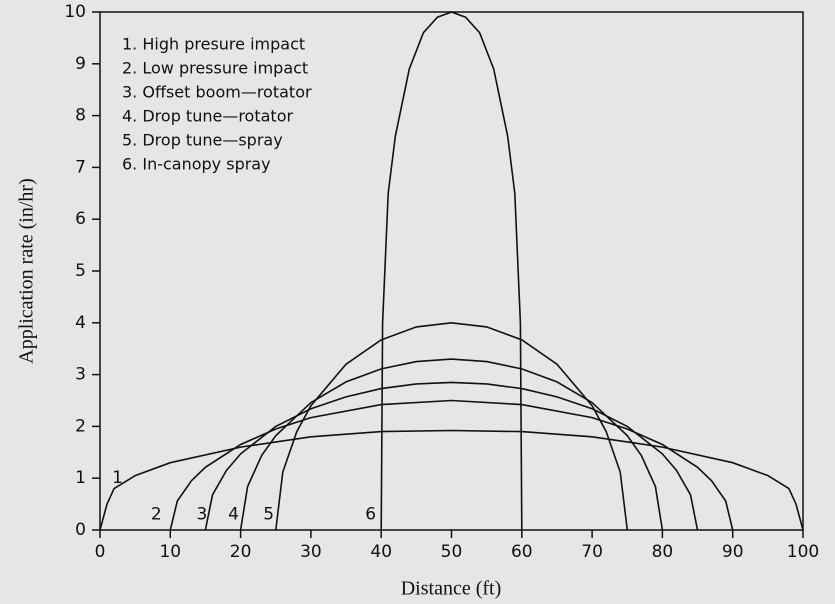  Describe the element at coordinates (233, 514) in the screenshot. I see `curve-label: 4` at that location.